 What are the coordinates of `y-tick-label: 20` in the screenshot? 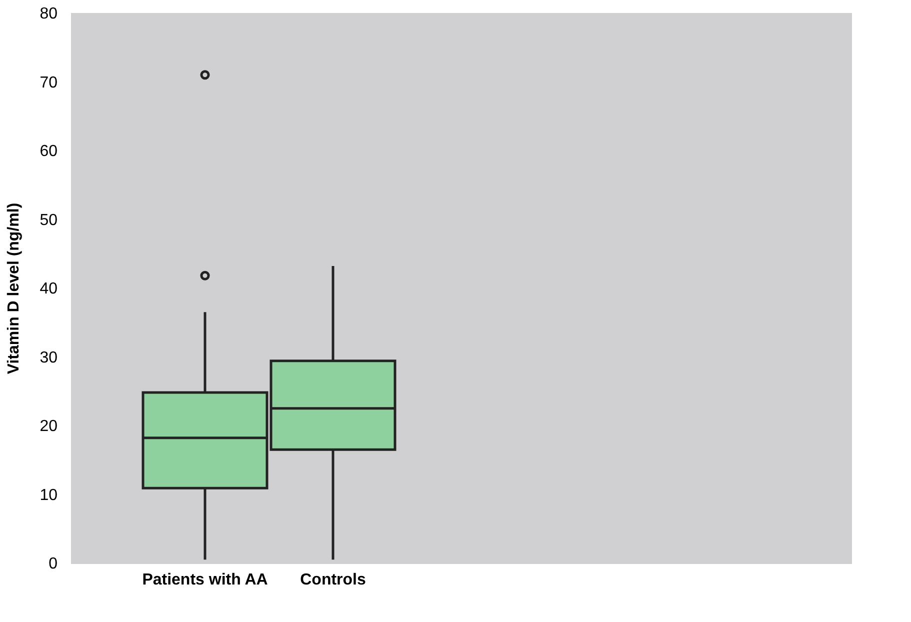 It's located at (49, 426).